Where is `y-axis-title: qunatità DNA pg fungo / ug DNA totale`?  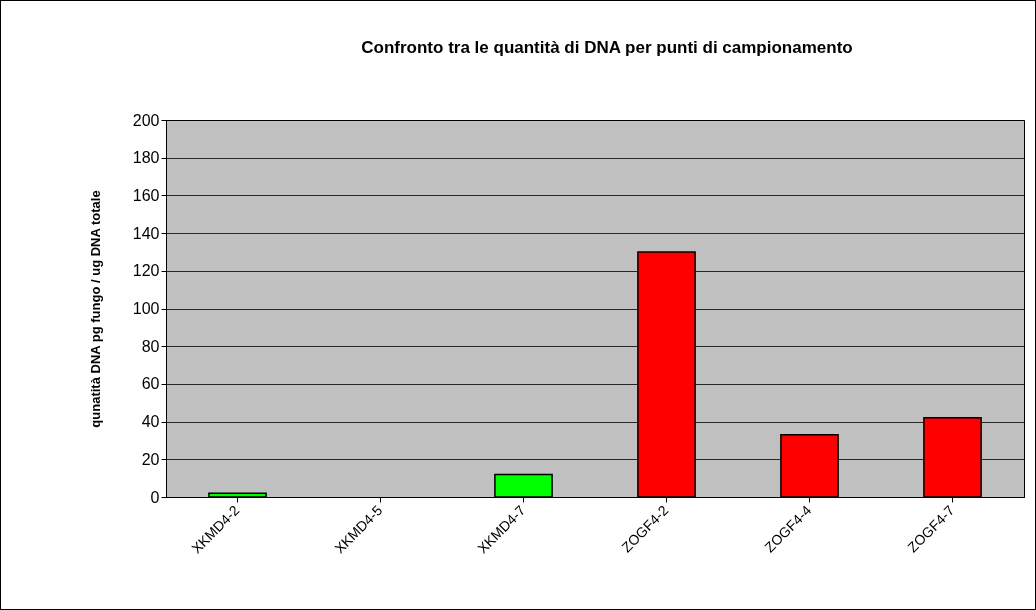 y-axis-title: qunatità DNA pg fungo / ug DNA totale is located at coordinates (95, 309).